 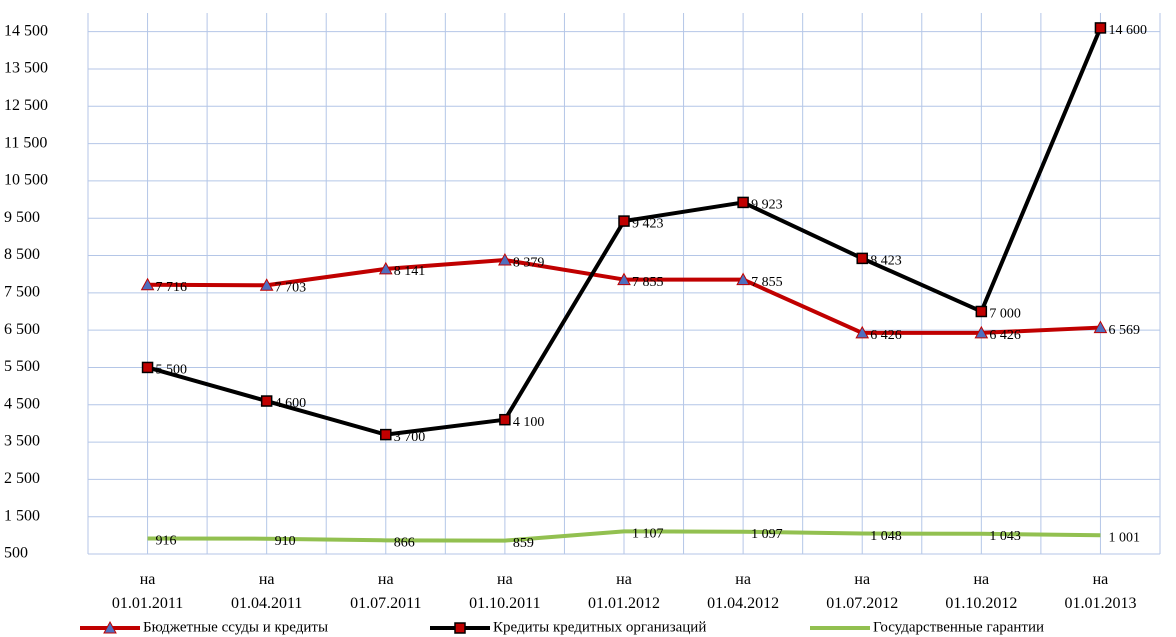 What do you see at coordinates (22, 291) in the screenshot?
I see `y-tick-label: 7 500` at bounding box center [22, 291].